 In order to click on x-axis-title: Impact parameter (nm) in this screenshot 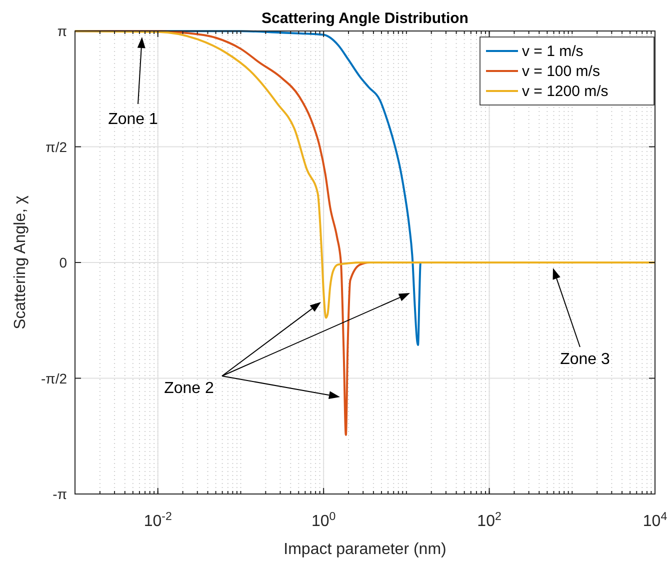, I will do `click(365, 549)`.